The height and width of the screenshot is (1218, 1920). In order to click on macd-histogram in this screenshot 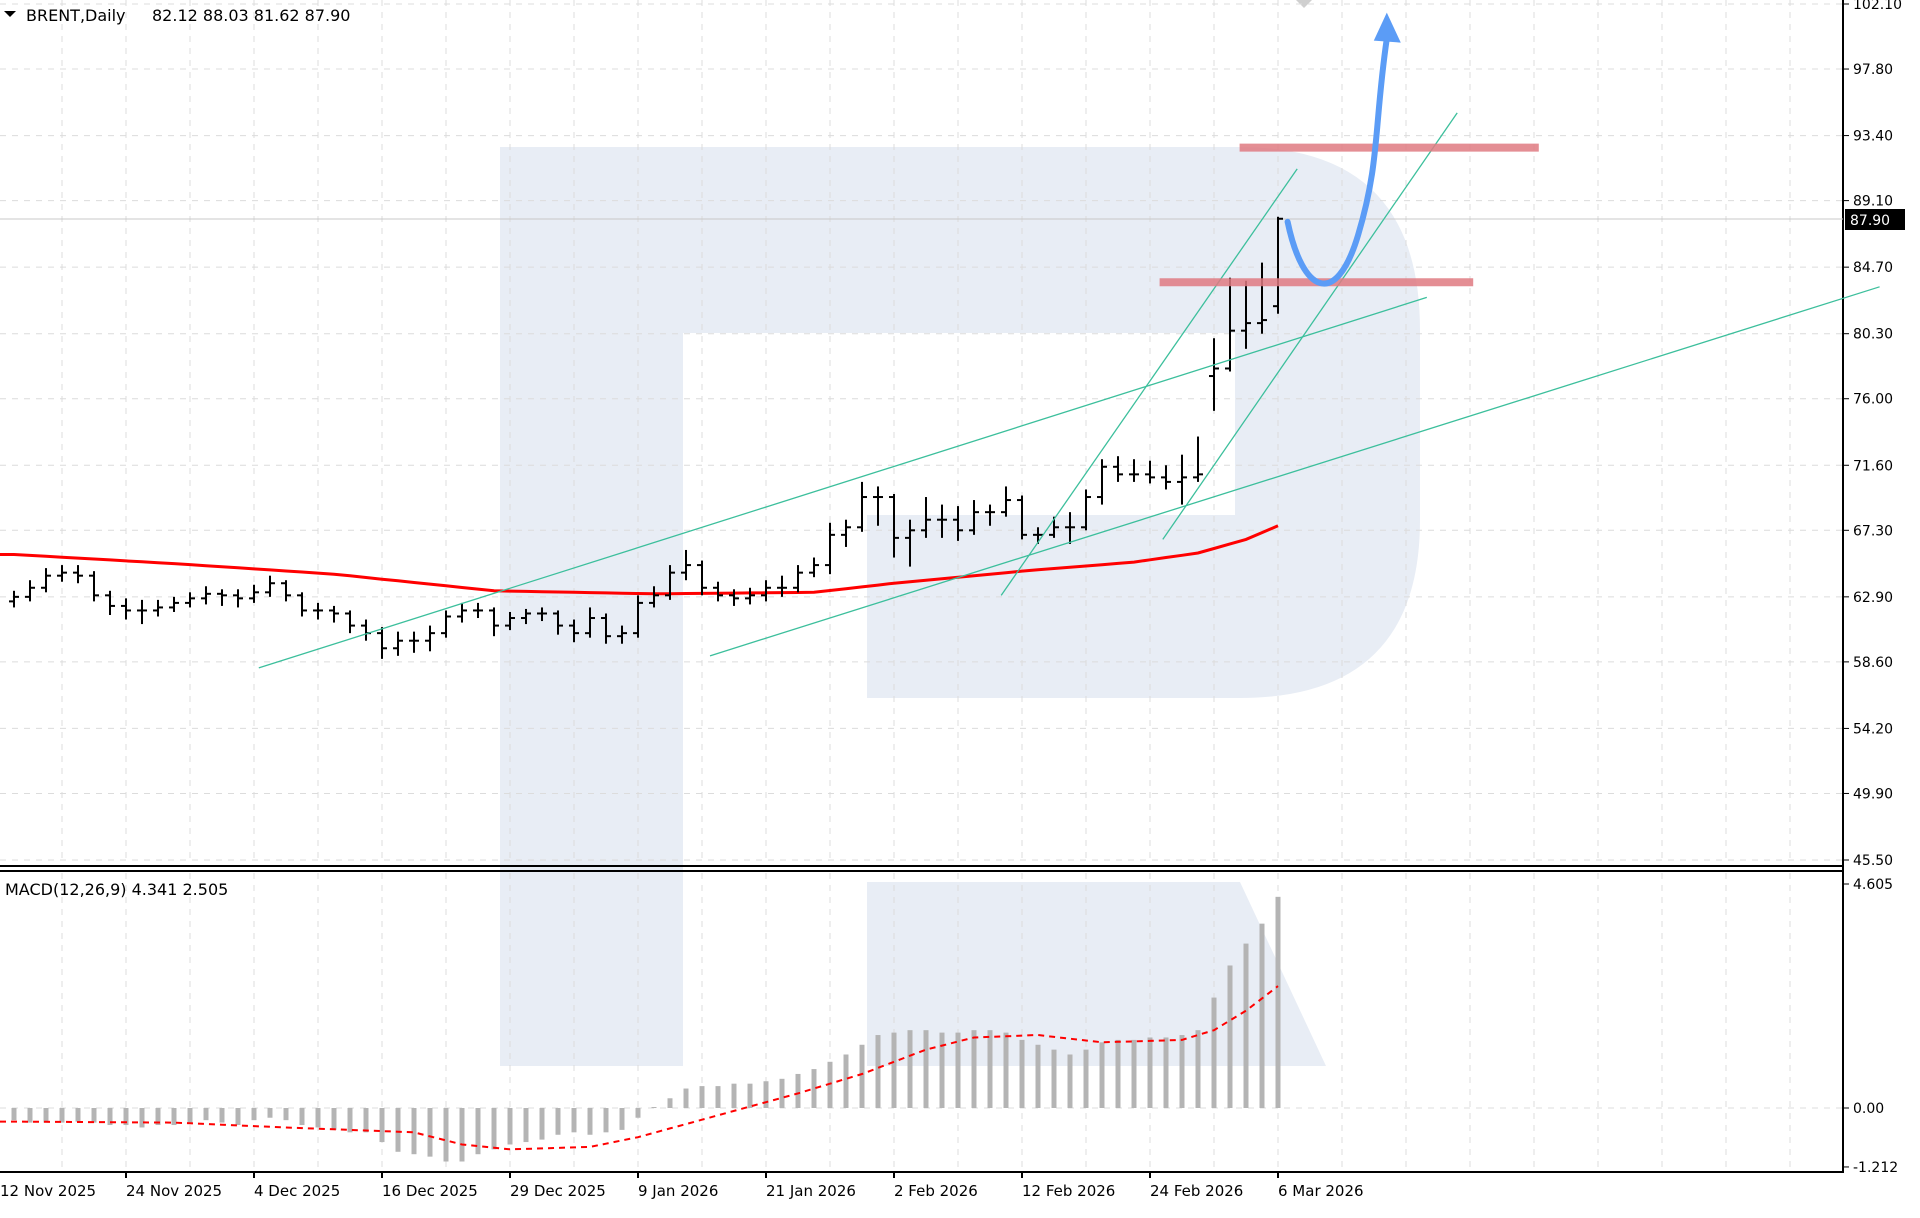, I will do `click(646, 1029)`.